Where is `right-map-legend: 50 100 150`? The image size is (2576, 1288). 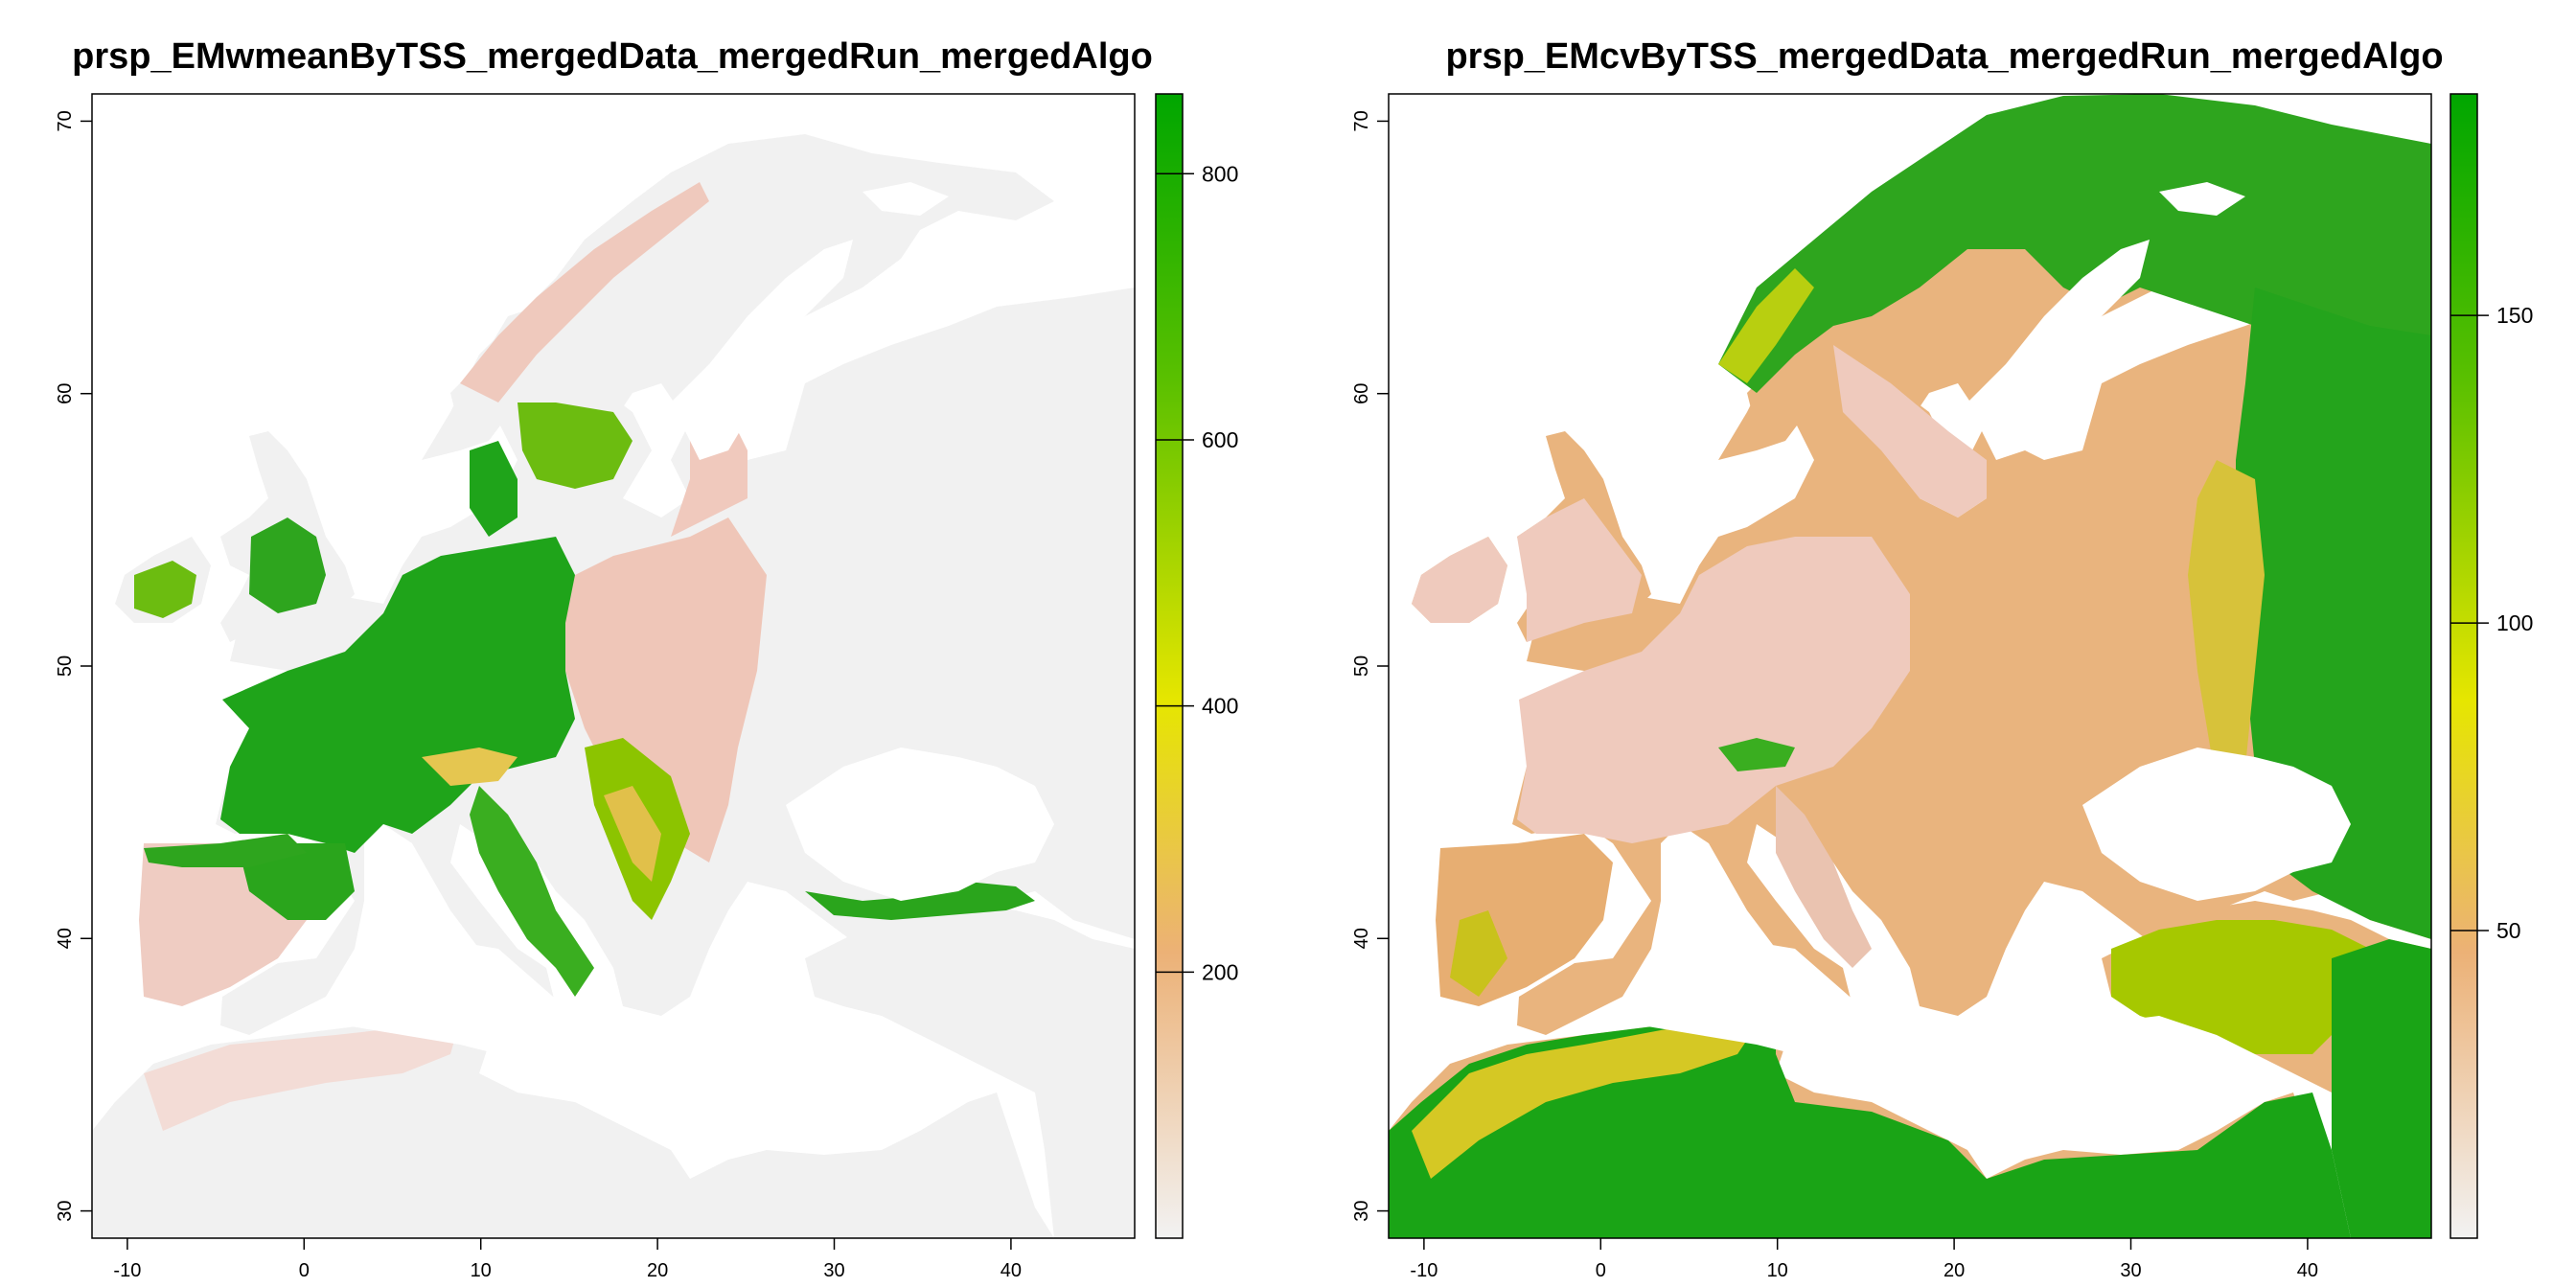
right-map-legend: 50 100 150 is located at coordinates (2491, 666).